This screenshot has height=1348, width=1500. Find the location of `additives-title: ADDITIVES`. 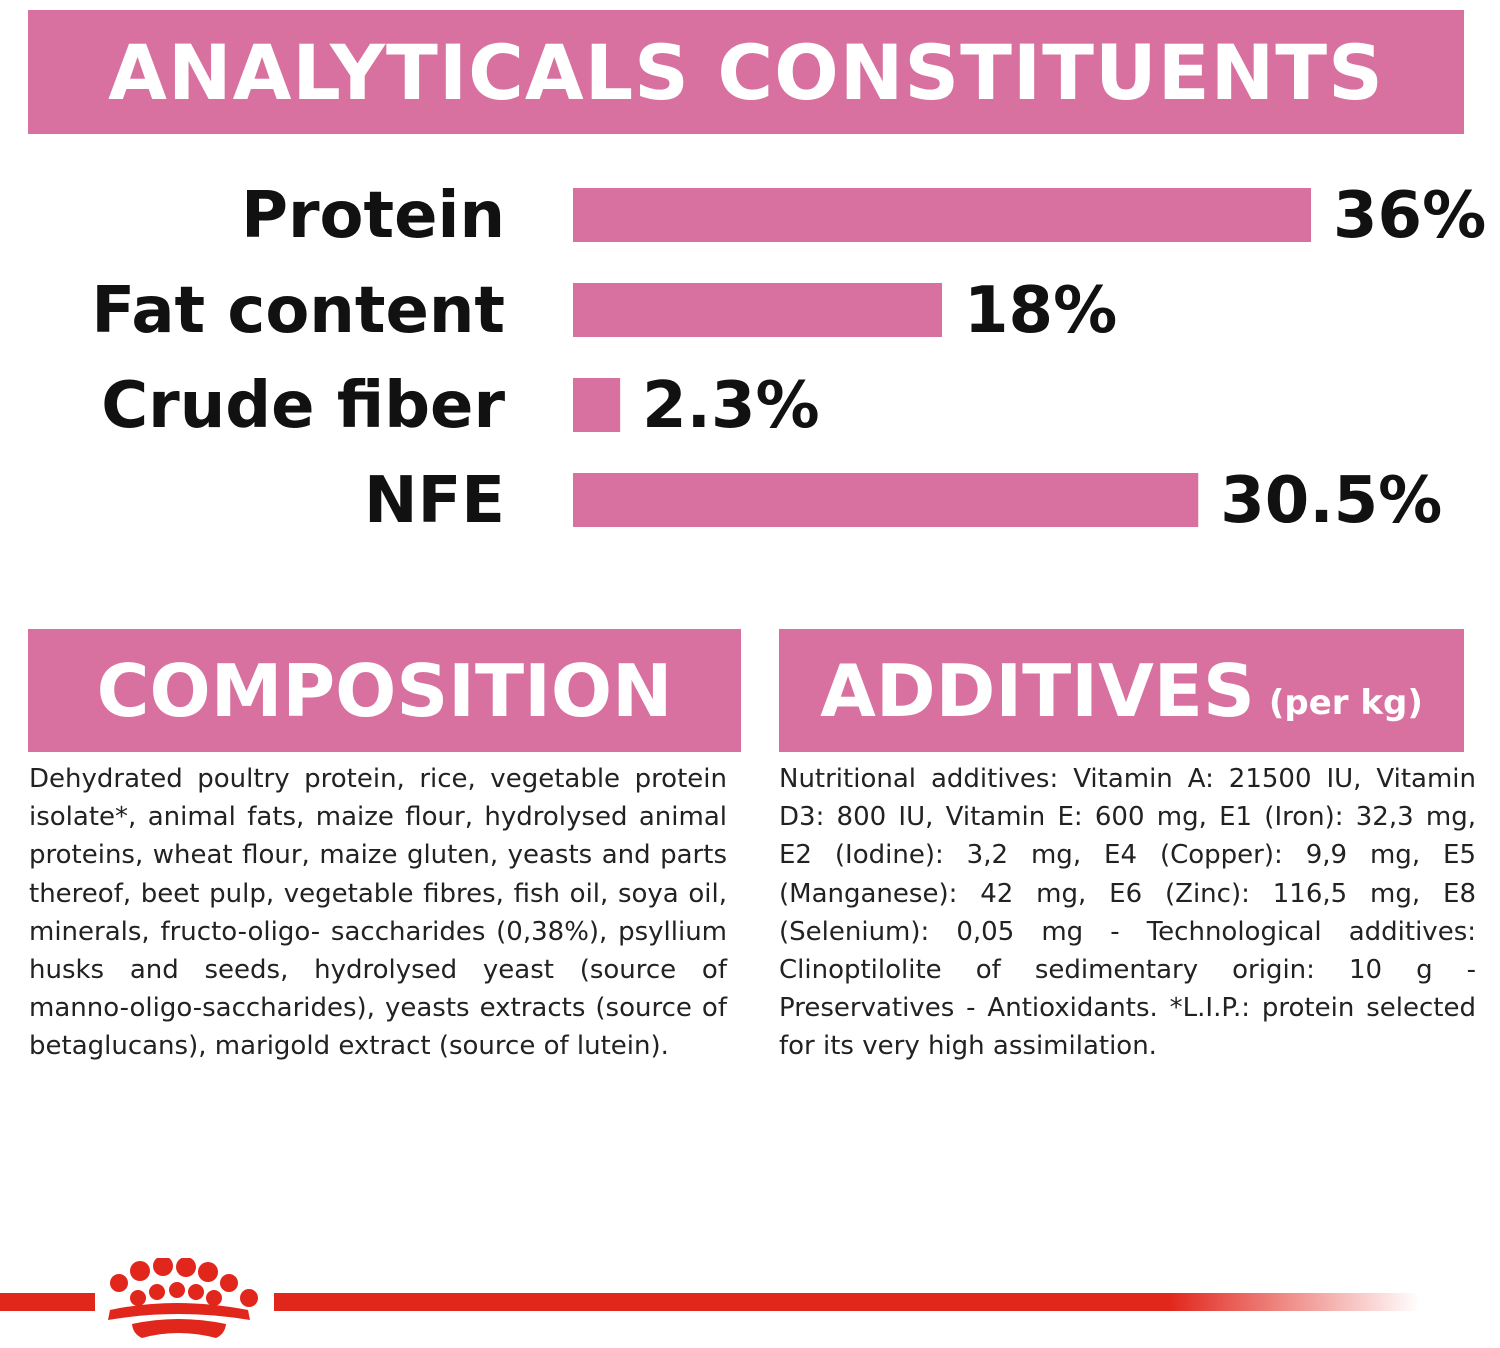

additives-title: ADDITIVES is located at coordinates (1037, 690).